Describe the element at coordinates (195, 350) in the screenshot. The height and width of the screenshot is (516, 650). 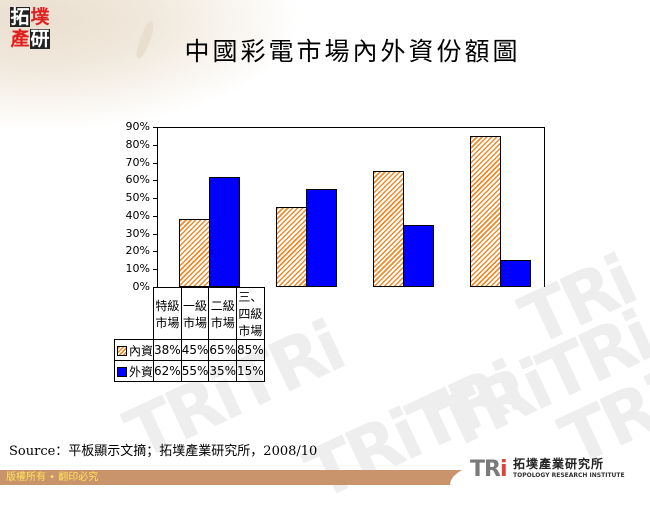
I see `value-cell: 45%` at that location.